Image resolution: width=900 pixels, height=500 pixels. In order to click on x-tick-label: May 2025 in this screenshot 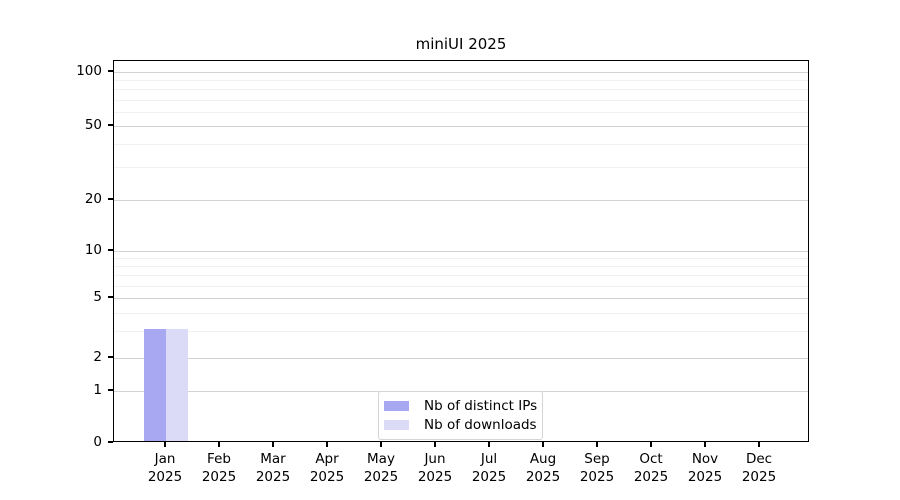, I will do `click(381, 468)`.